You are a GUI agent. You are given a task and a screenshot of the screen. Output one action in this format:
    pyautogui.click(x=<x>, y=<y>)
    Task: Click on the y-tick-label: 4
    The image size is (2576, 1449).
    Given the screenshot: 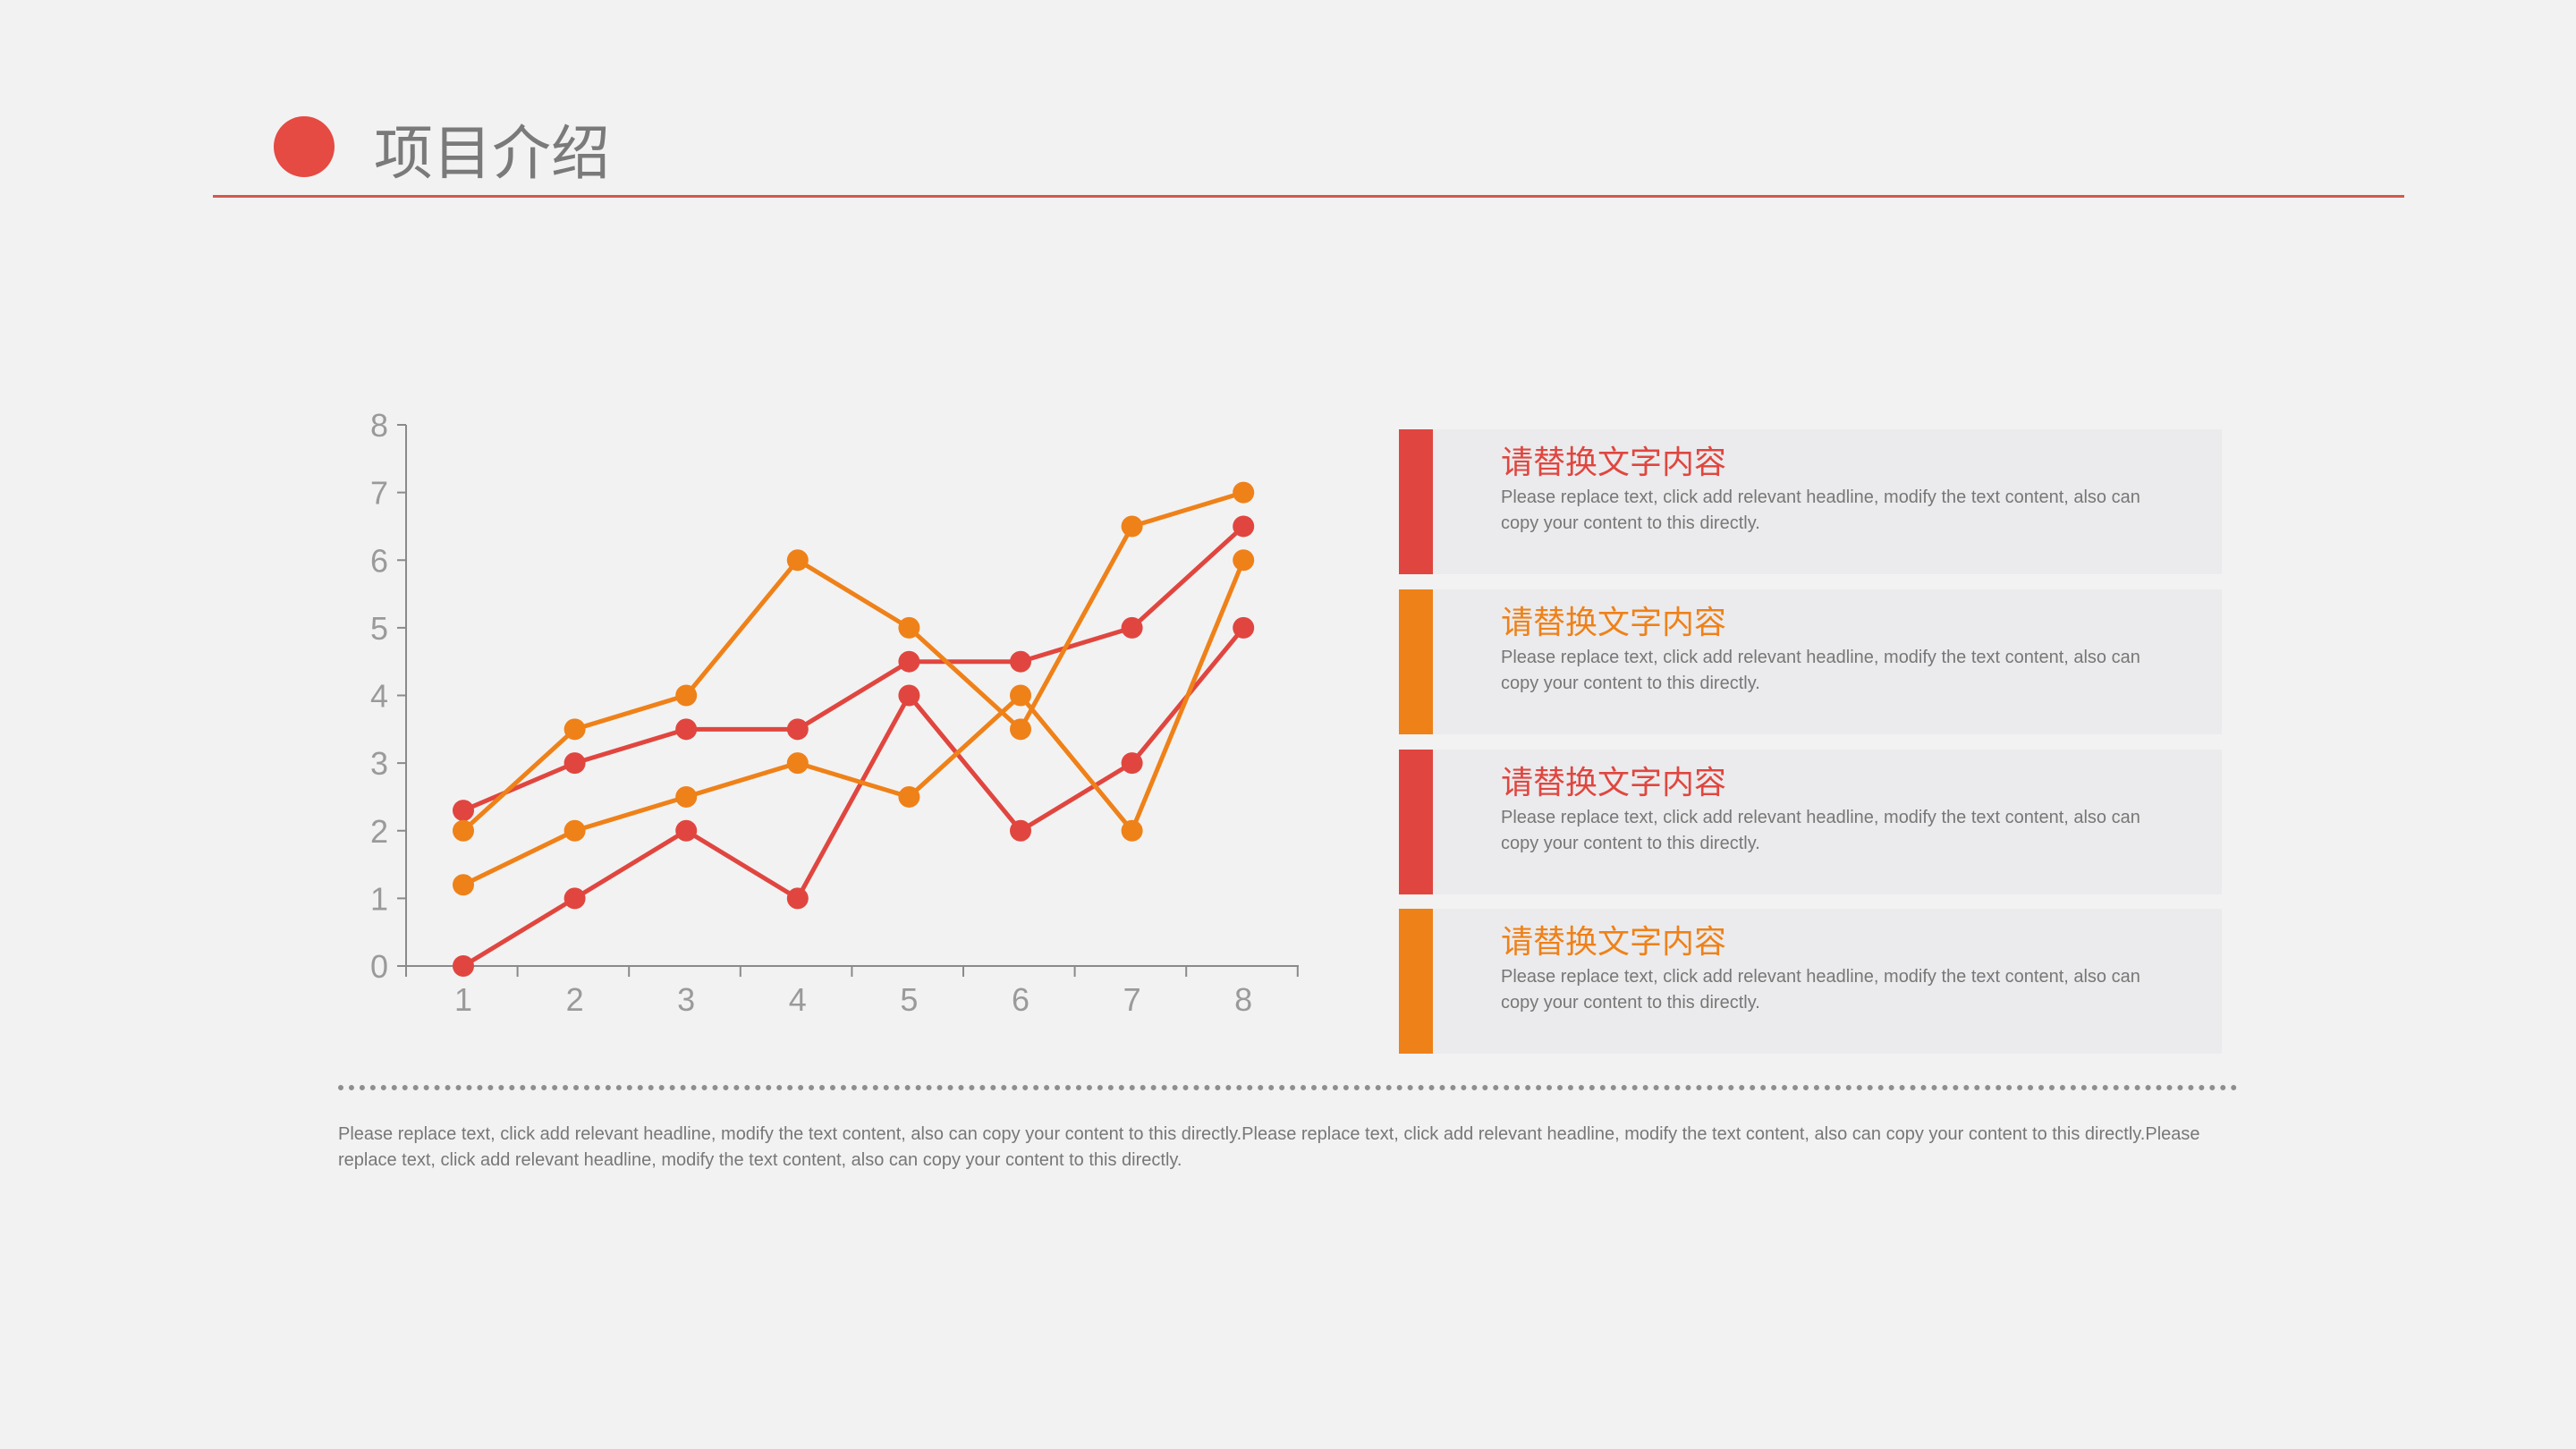 What is the action you would take?
    pyautogui.click(x=379, y=696)
    